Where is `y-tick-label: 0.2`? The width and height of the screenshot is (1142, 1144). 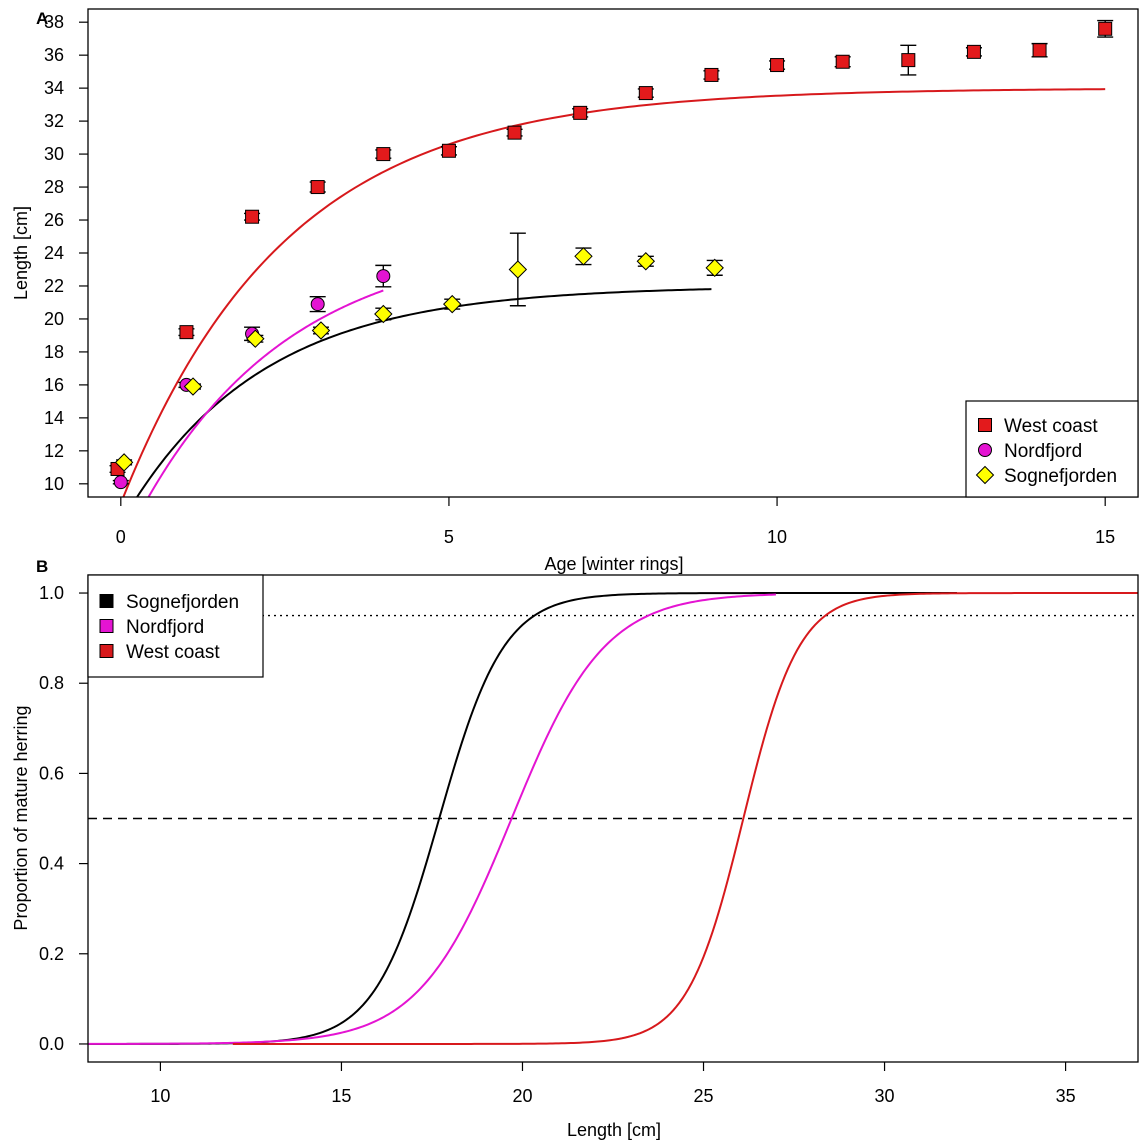 y-tick-label: 0.2 is located at coordinates (51, 954).